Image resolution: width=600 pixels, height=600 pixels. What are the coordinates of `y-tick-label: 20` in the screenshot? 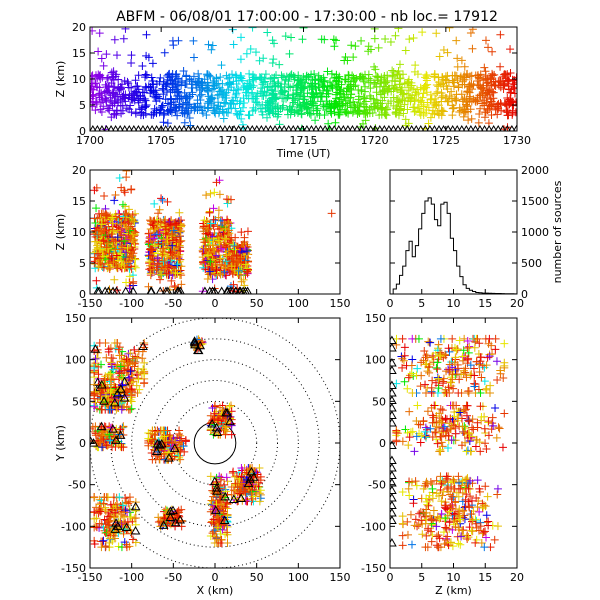 It's located at (79, 170).